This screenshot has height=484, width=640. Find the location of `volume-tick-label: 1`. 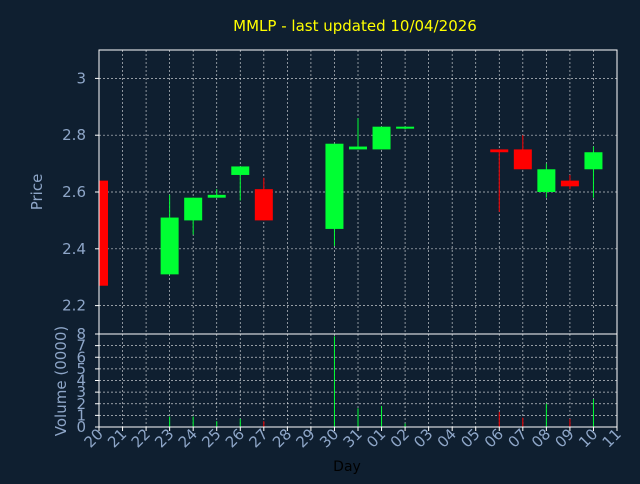

volume-tick-label: 1 is located at coordinates (81, 415).